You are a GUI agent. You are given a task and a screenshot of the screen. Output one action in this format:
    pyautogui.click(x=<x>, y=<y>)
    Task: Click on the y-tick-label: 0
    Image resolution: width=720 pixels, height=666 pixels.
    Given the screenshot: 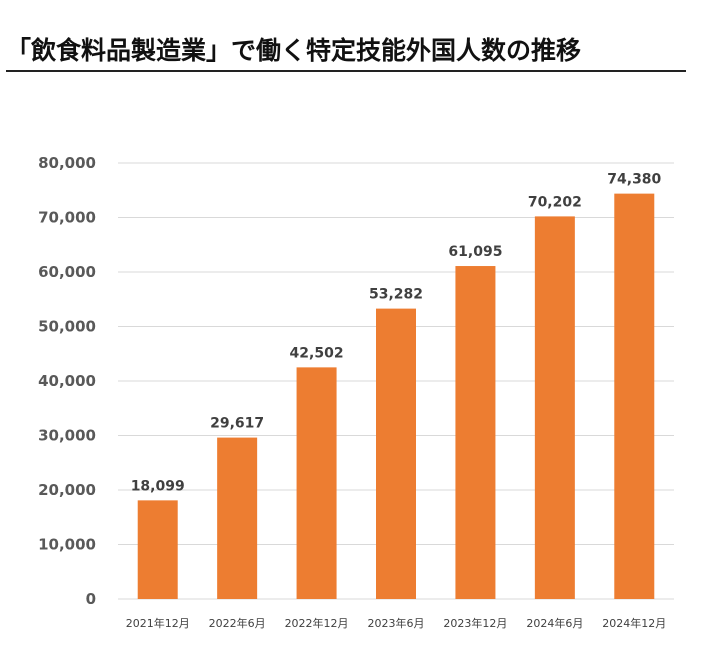 What is the action you would take?
    pyautogui.click(x=91, y=599)
    